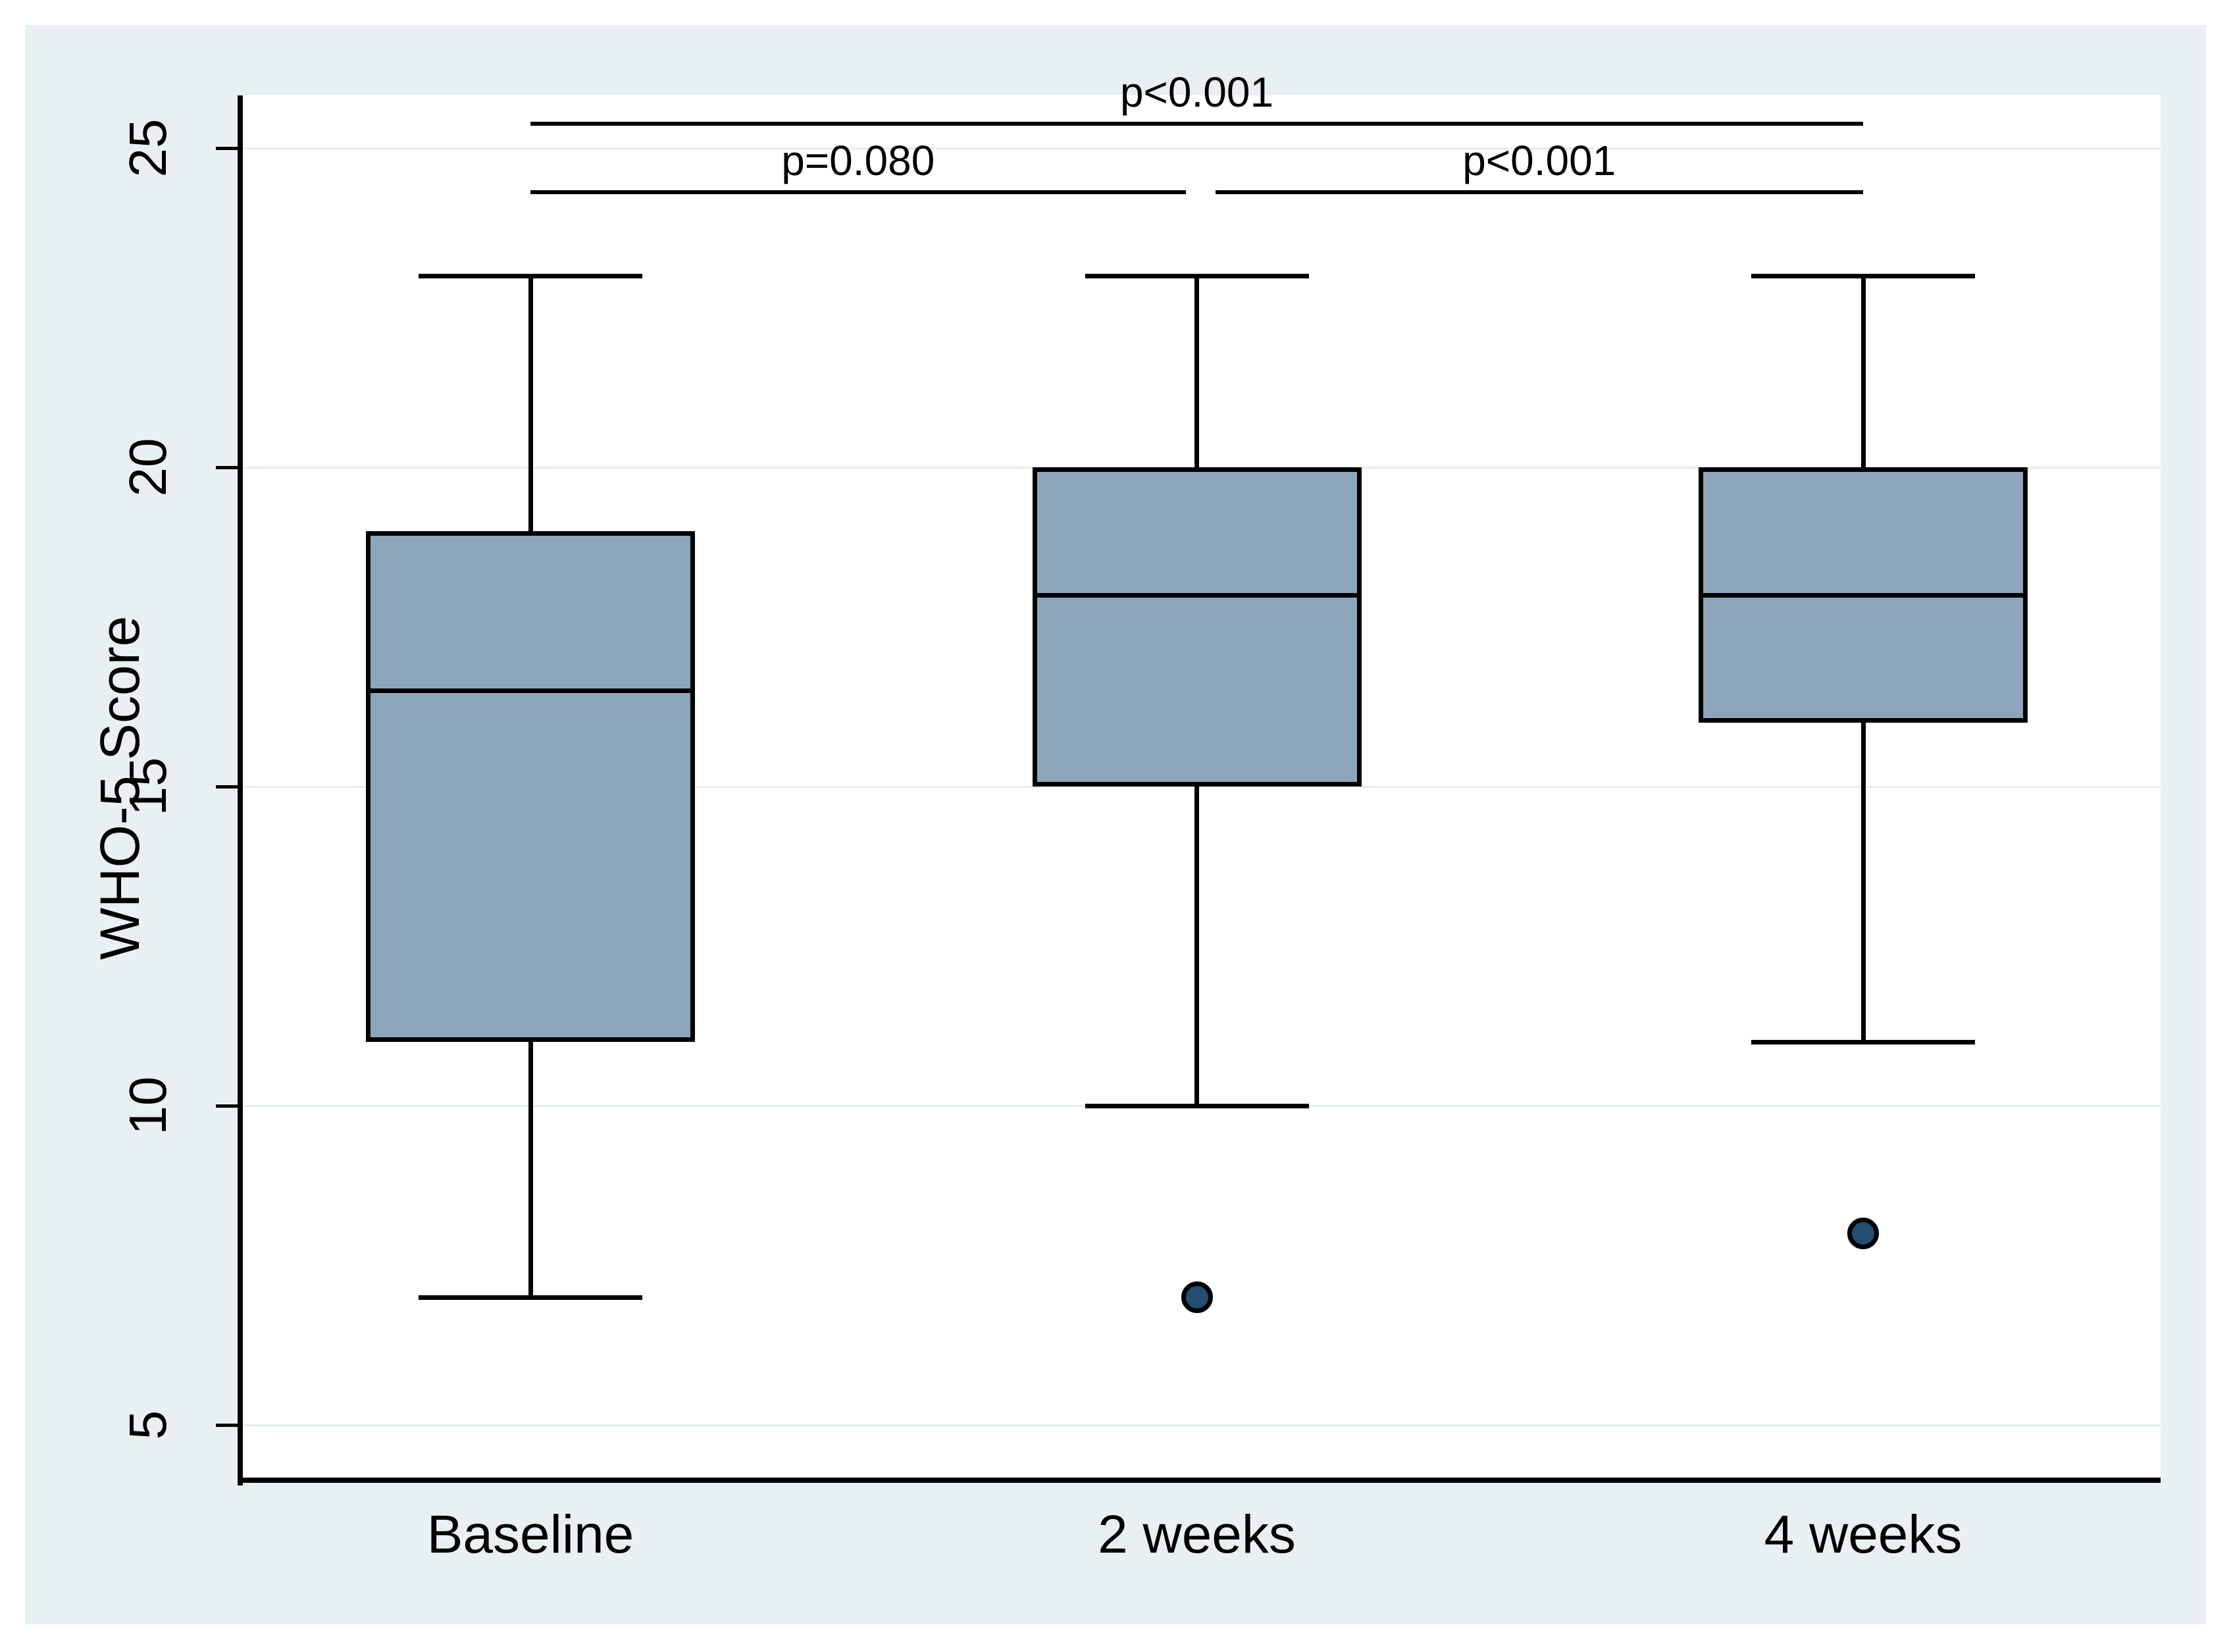 Image resolution: width=2231 pixels, height=1652 pixels. I want to click on y-tick-label: 10, so click(147, 1105).